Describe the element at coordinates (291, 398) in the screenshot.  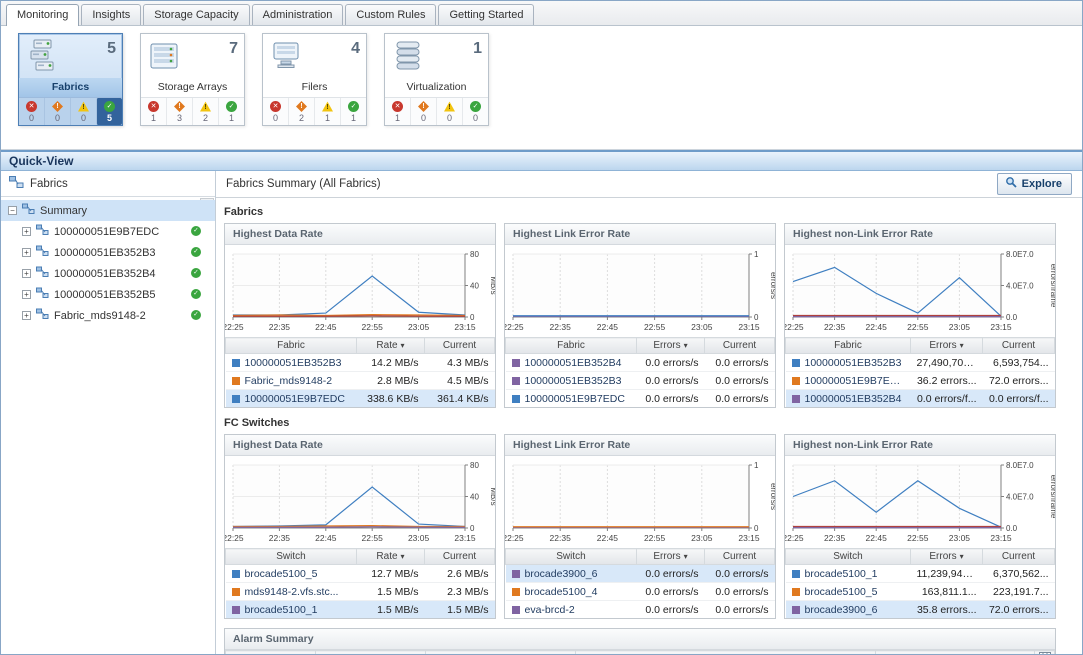
I see `name-cell: 100000051E9B7EDC` at that location.